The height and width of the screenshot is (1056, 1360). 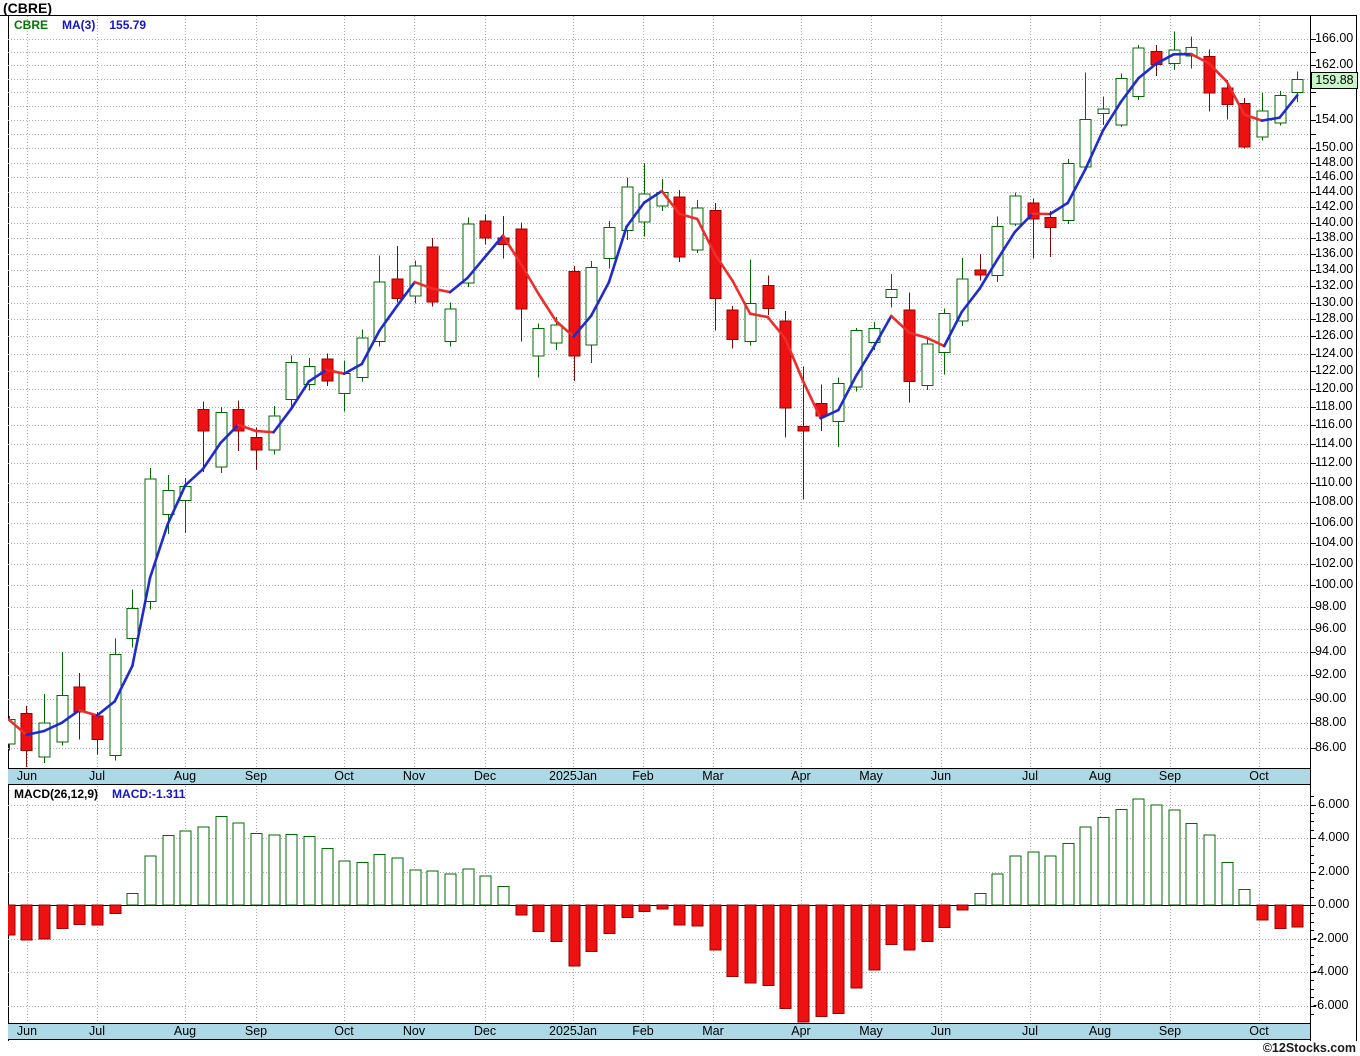 What do you see at coordinates (1331, 938) in the screenshot?
I see `macd-axis-label: -2.000` at bounding box center [1331, 938].